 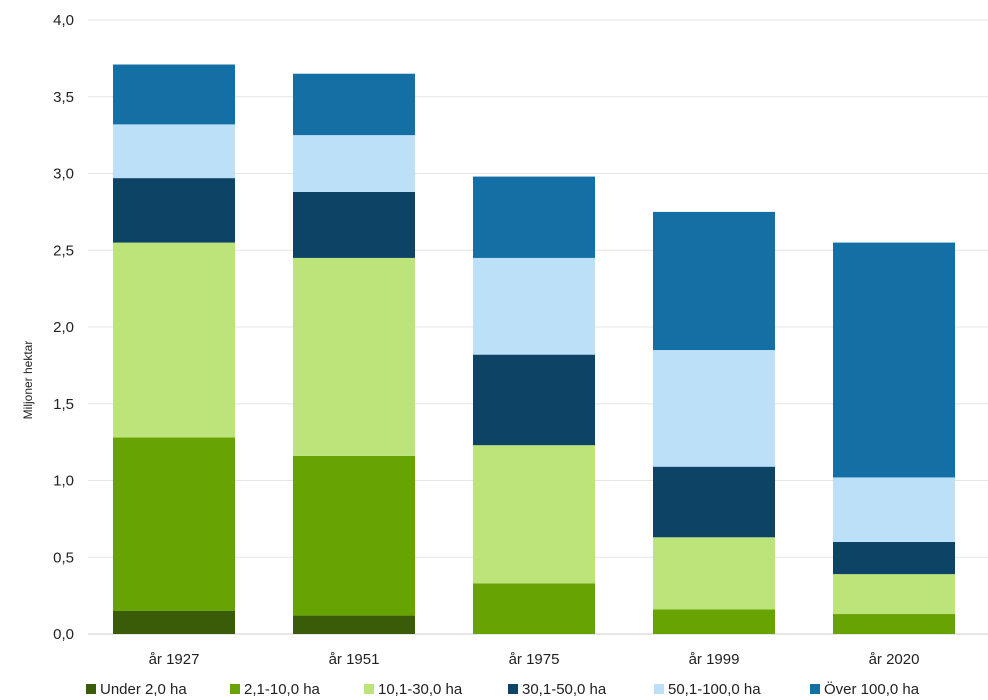 I want to click on legend-label: Över 100,0 ha, so click(x=872, y=689).